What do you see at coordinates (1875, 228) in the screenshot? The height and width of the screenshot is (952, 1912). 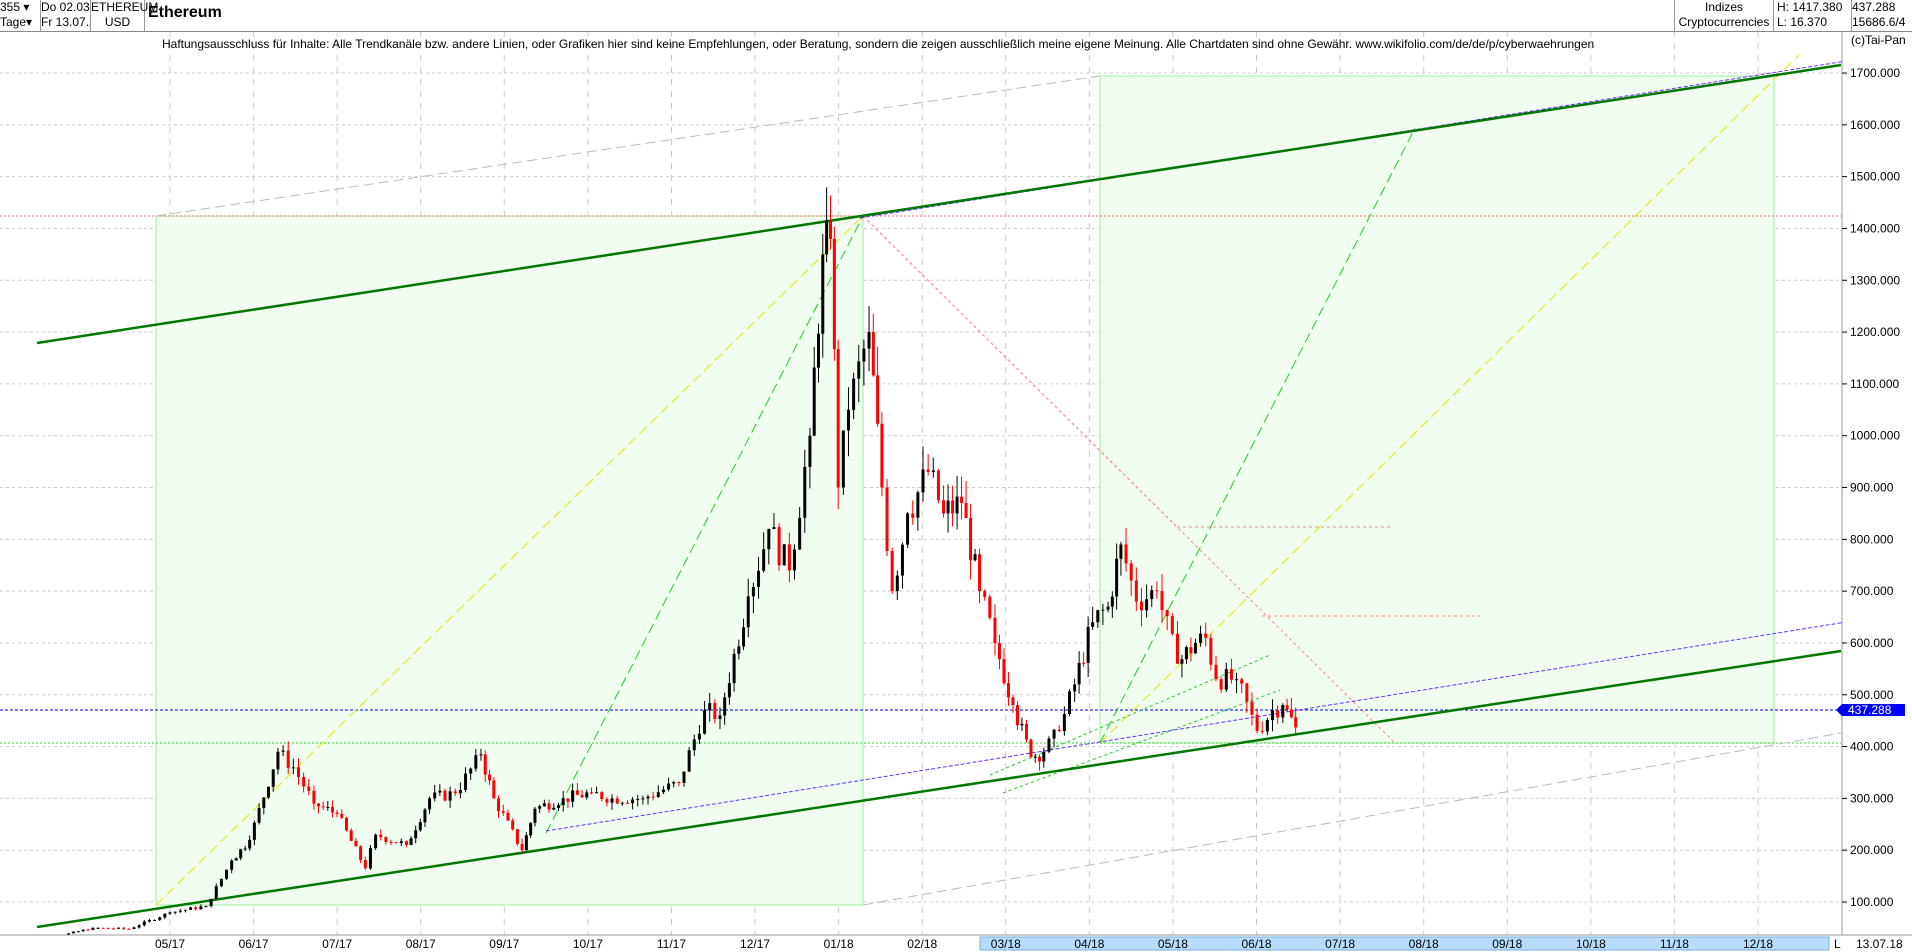 I see `y-tick-label: 1400.000` at bounding box center [1875, 228].